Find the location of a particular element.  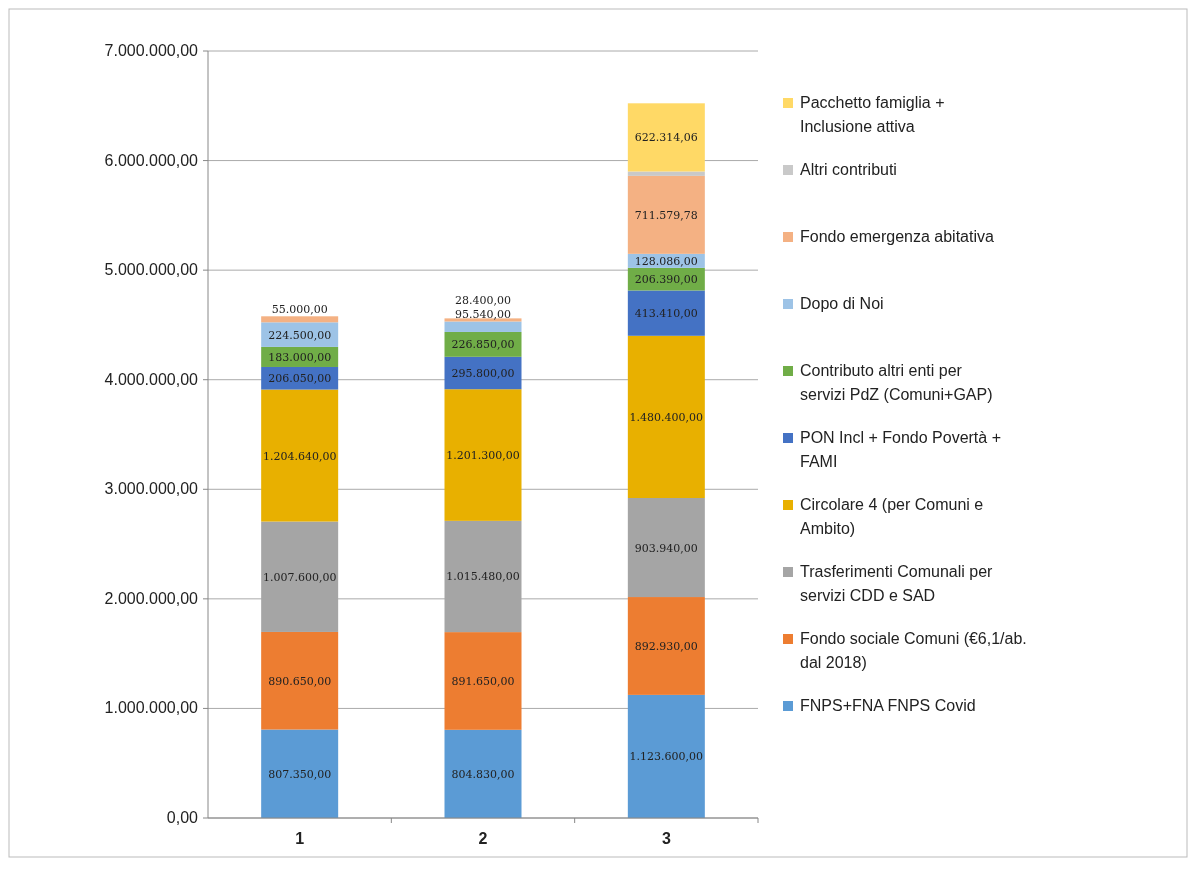

data-label: 1.204.640,00 is located at coordinates (299, 456).